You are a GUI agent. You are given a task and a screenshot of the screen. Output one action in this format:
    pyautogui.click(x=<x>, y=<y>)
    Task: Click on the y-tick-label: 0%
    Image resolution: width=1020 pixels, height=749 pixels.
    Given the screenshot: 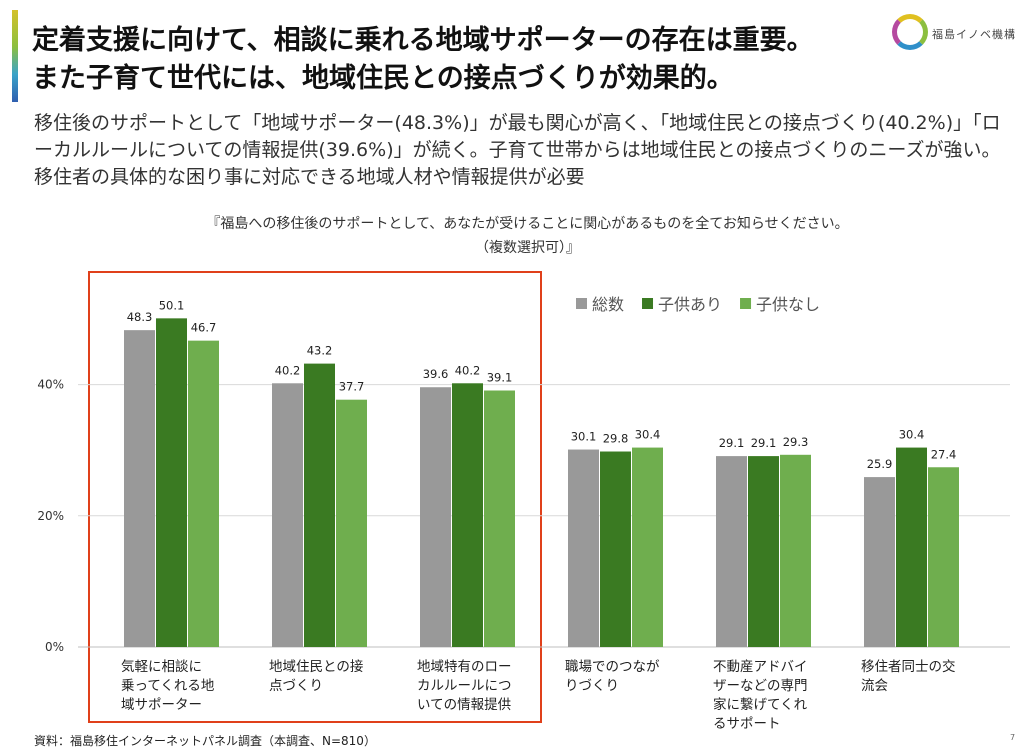 What is the action you would take?
    pyautogui.click(x=54, y=647)
    